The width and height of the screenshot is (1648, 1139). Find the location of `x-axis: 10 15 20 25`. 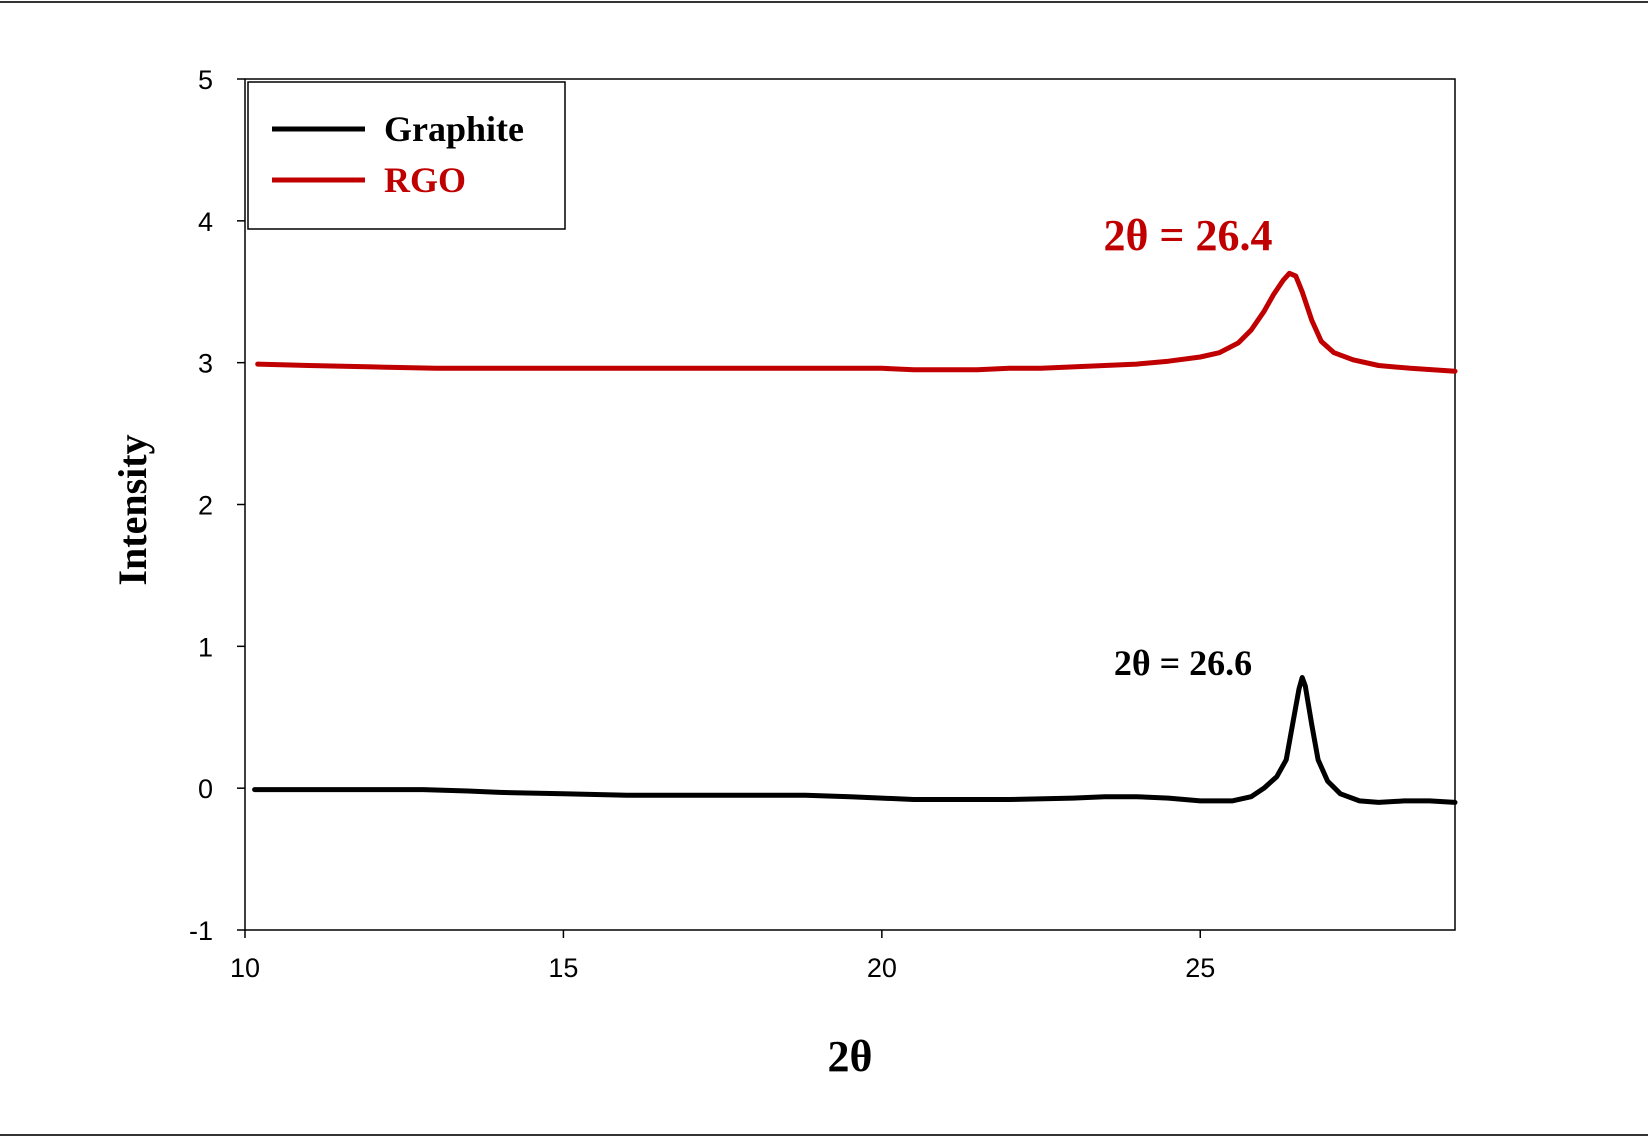

x-axis: 10 15 20 25 is located at coordinates (722, 956).